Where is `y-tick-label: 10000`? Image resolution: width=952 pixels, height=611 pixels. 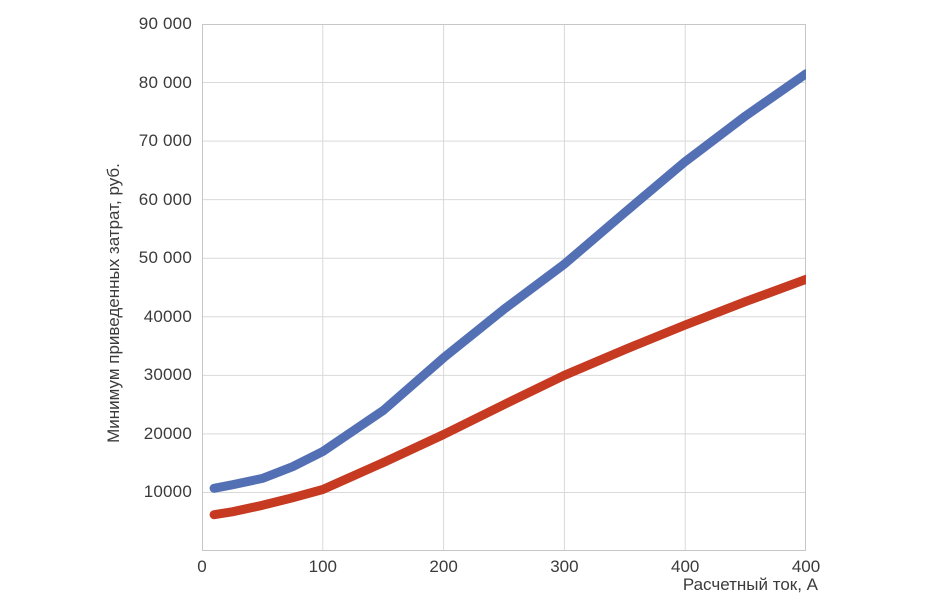
y-tick-label: 10000 is located at coordinates (167, 492).